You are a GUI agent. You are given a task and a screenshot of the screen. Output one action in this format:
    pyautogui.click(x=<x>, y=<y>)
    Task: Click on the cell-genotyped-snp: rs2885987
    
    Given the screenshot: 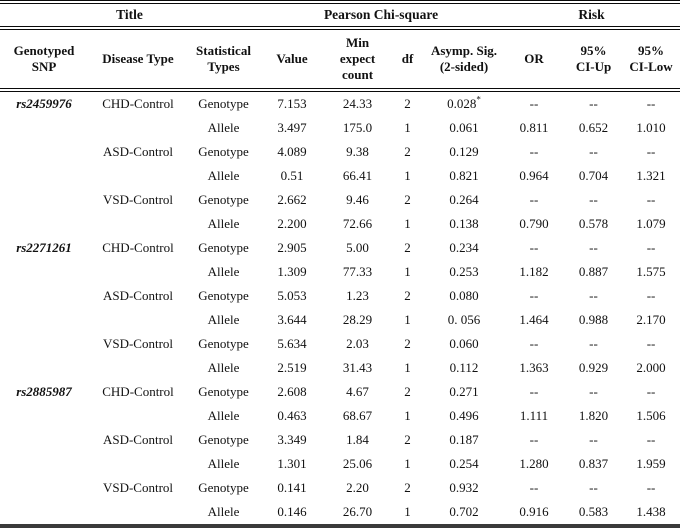 What is the action you would take?
    pyautogui.click(x=44, y=391)
    